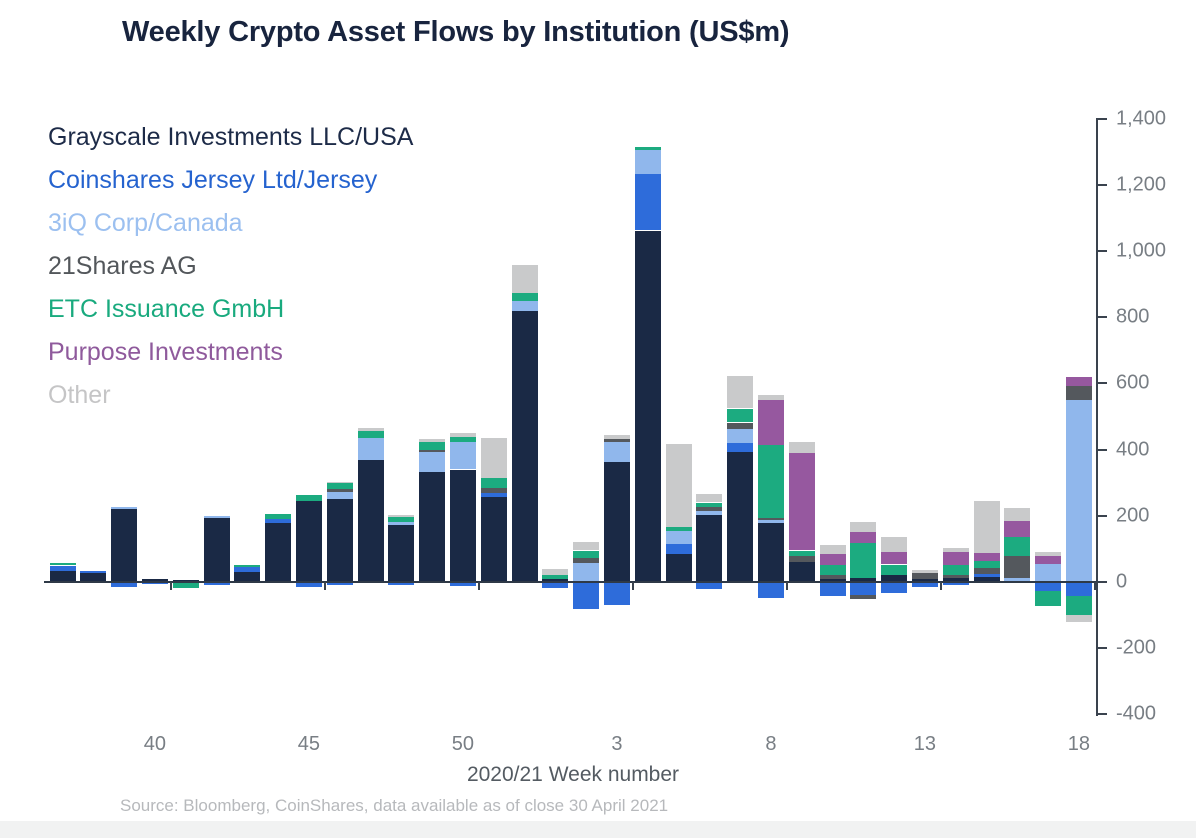 The image size is (1196, 838). I want to click on legend-item-3: 3iQ Corp/Canada, so click(145, 223).